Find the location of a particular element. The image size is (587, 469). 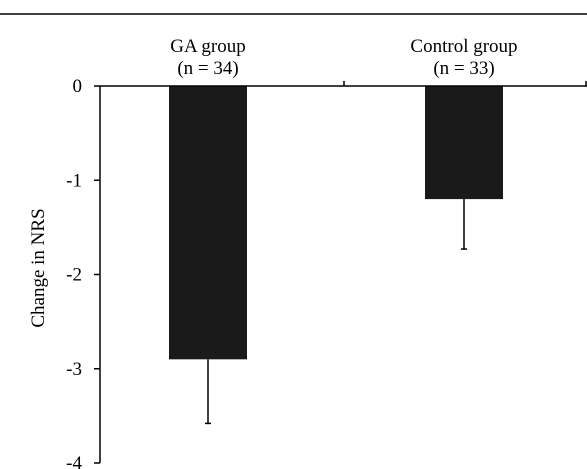

y-tick-label: -4 is located at coordinates (74, 461).